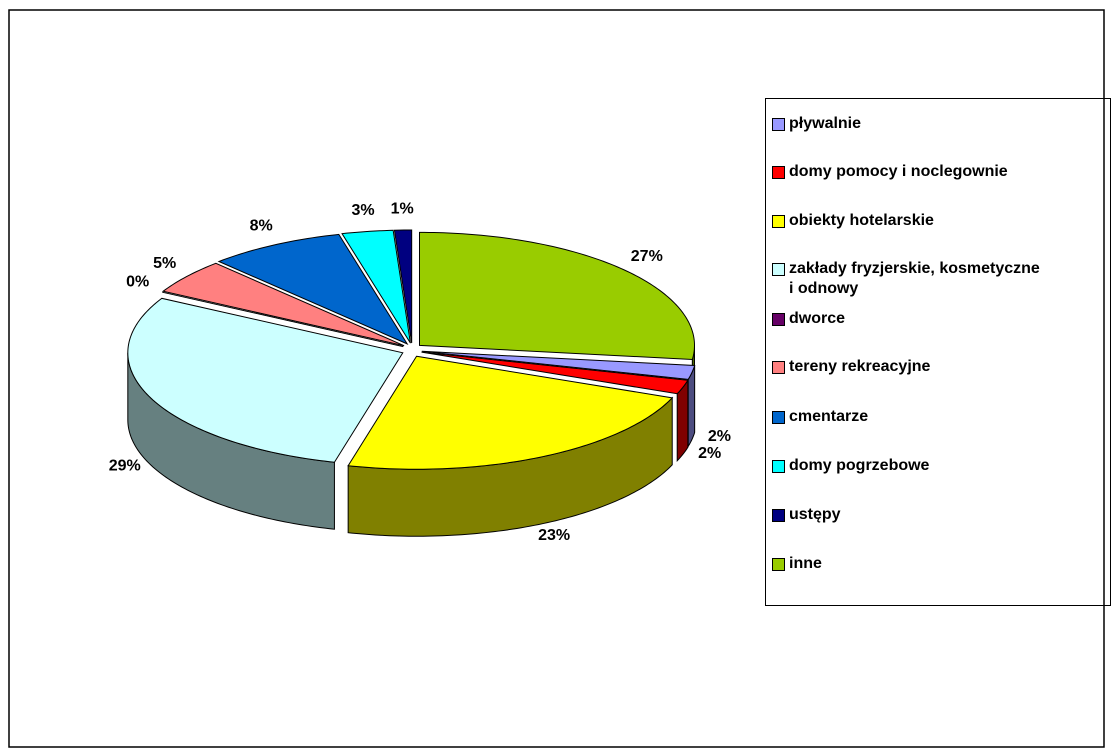  I want to click on data-label: 0%, so click(137, 281).